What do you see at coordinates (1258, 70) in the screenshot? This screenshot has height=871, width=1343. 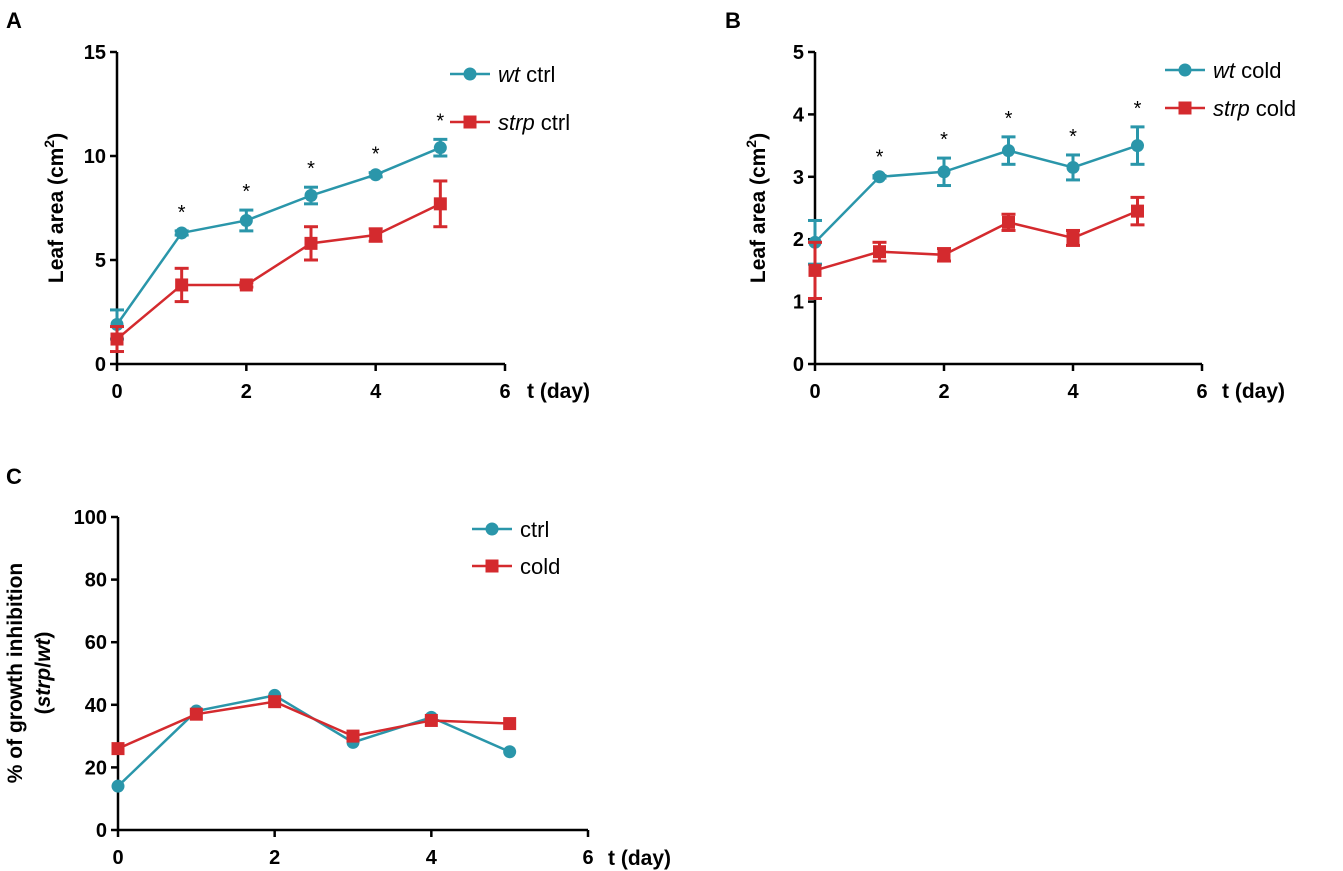 I see `legend-label-rest: cold` at bounding box center [1258, 70].